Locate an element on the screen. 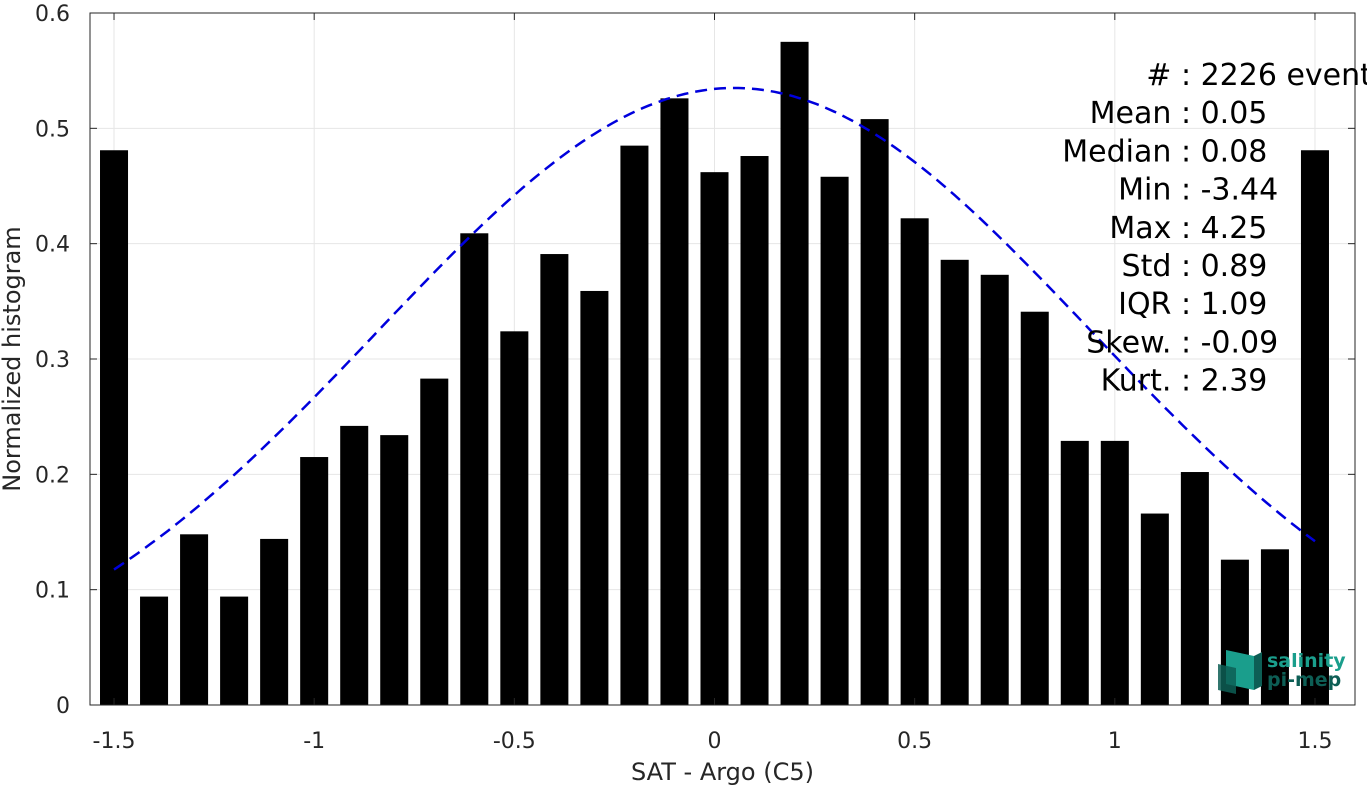  stat-row: Max : 4.25 is located at coordinates (1188, 228).